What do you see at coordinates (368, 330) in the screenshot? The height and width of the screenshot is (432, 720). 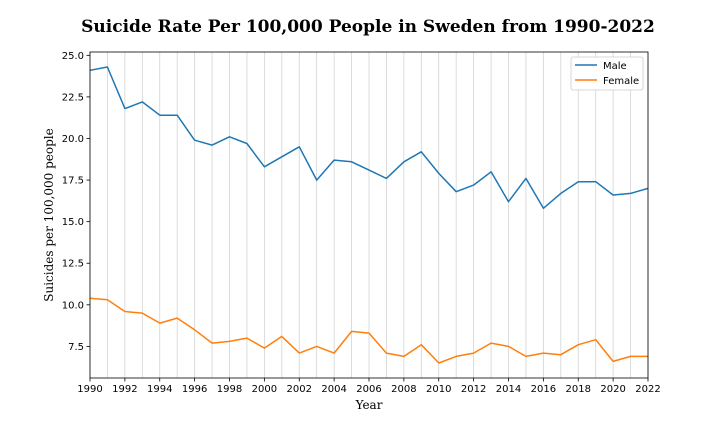 I see `series-line-female` at bounding box center [368, 330].